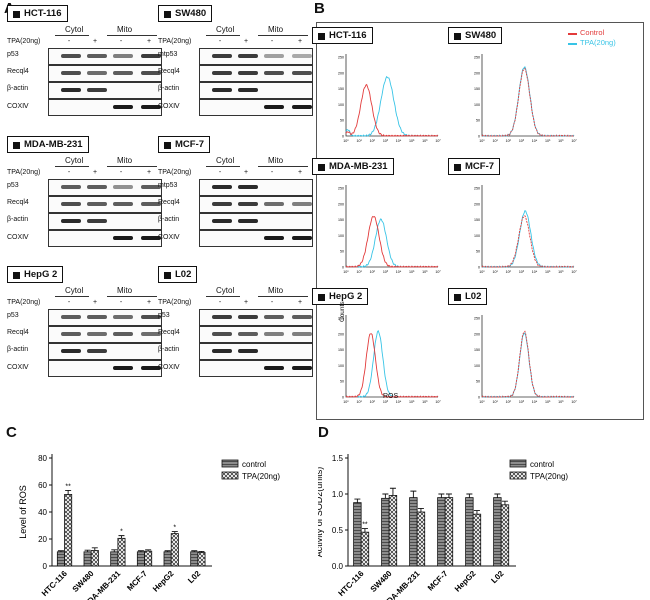 Image resolution: width=650 pixels, height=600 pixels. I want to click on bar-tpa20ng, so click(365, 549).